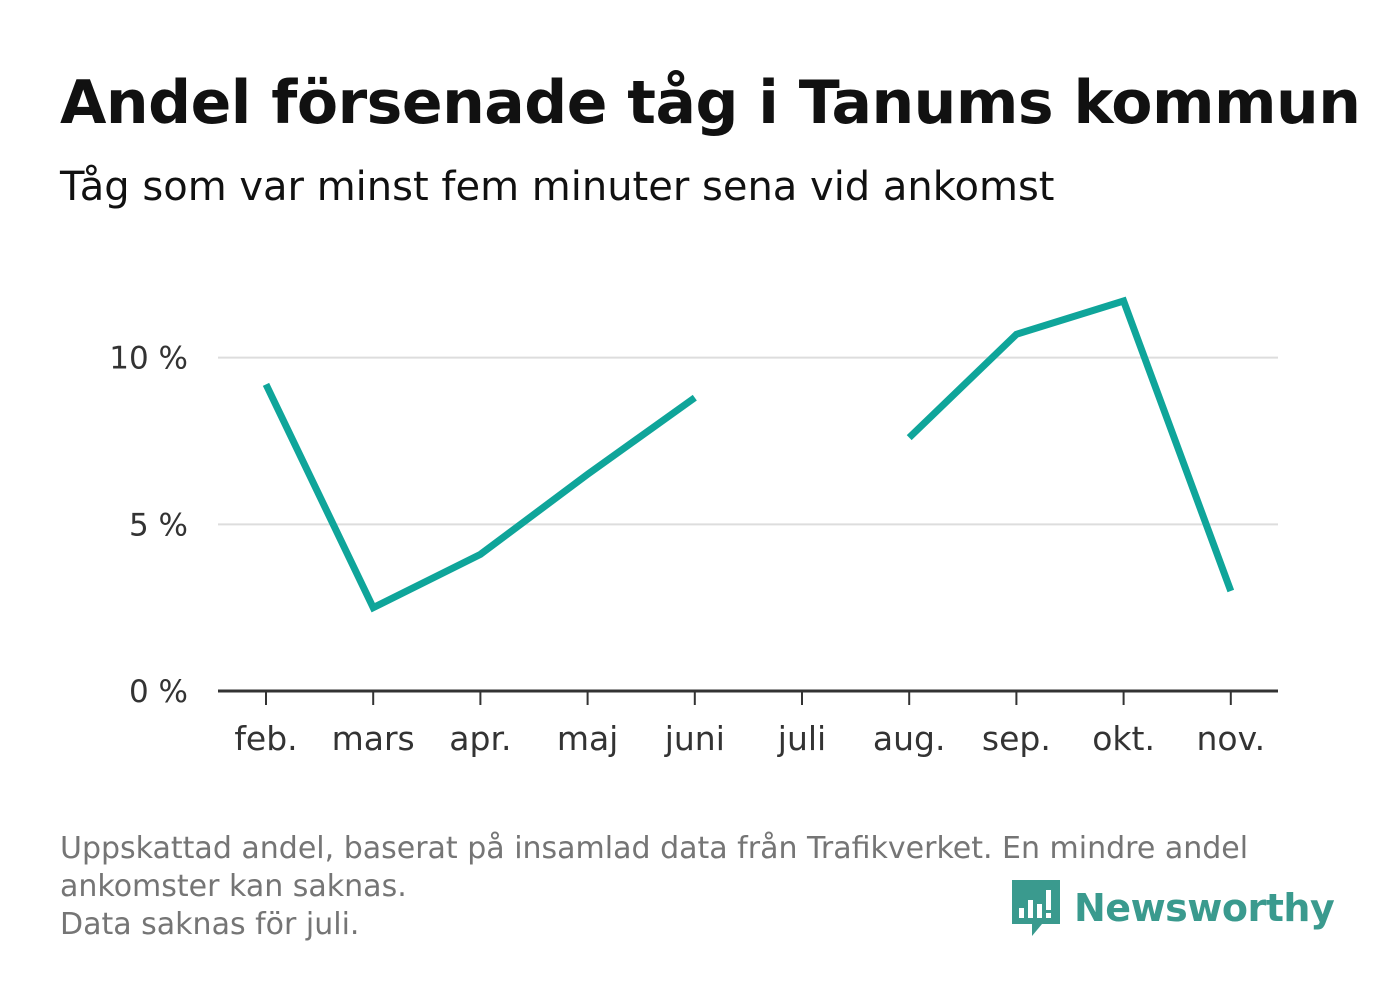 The width and height of the screenshot is (1382, 999). I want to click on x-tick-label: okt., so click(1123, 738).